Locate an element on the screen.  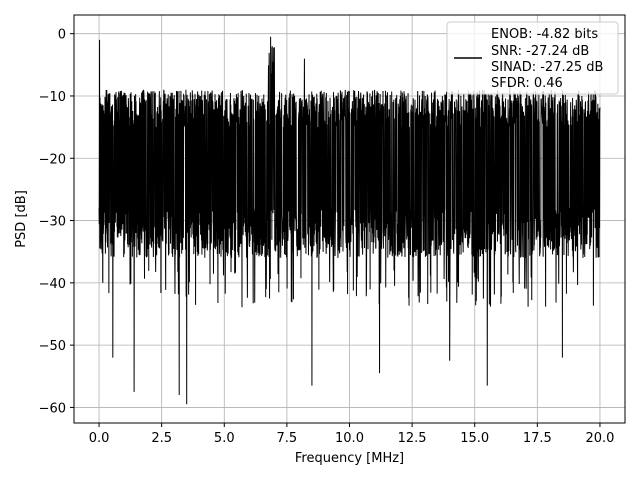
legend-sinad: SINAD: -27.25 dB is located at coordinates (547, 67).